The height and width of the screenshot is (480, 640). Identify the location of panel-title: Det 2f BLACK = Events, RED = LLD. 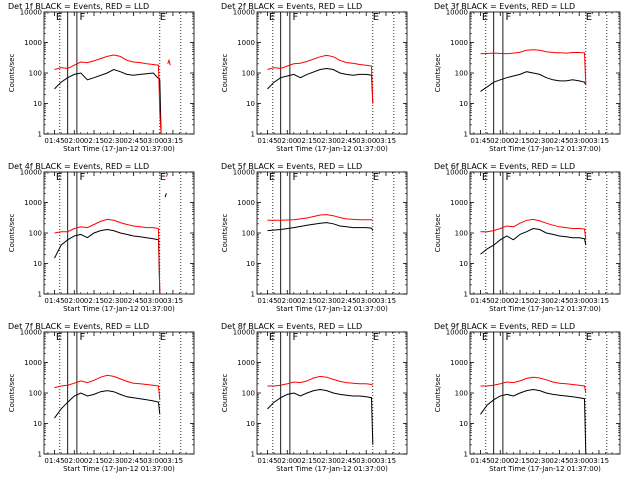
(291, 6).